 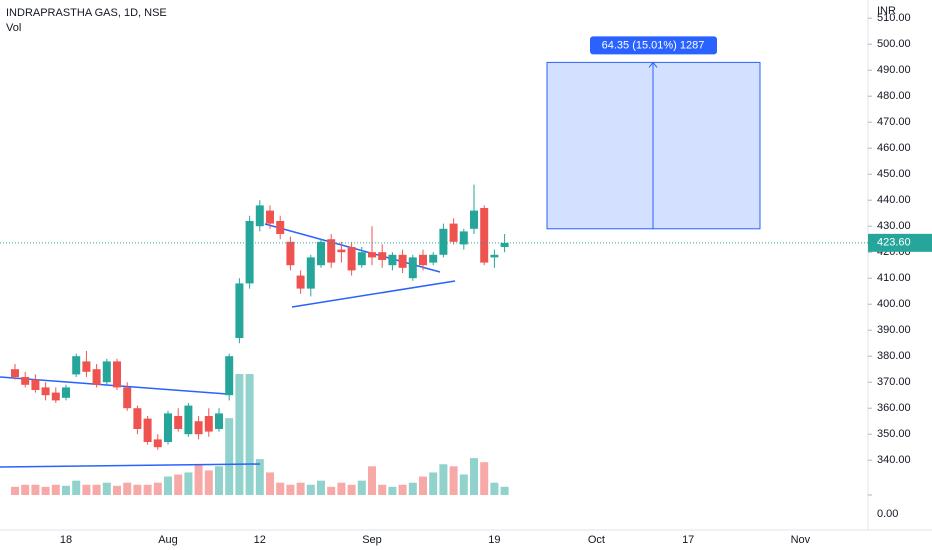 I want to click on y-tick-label: 490.00, so click(x=894, y=70).